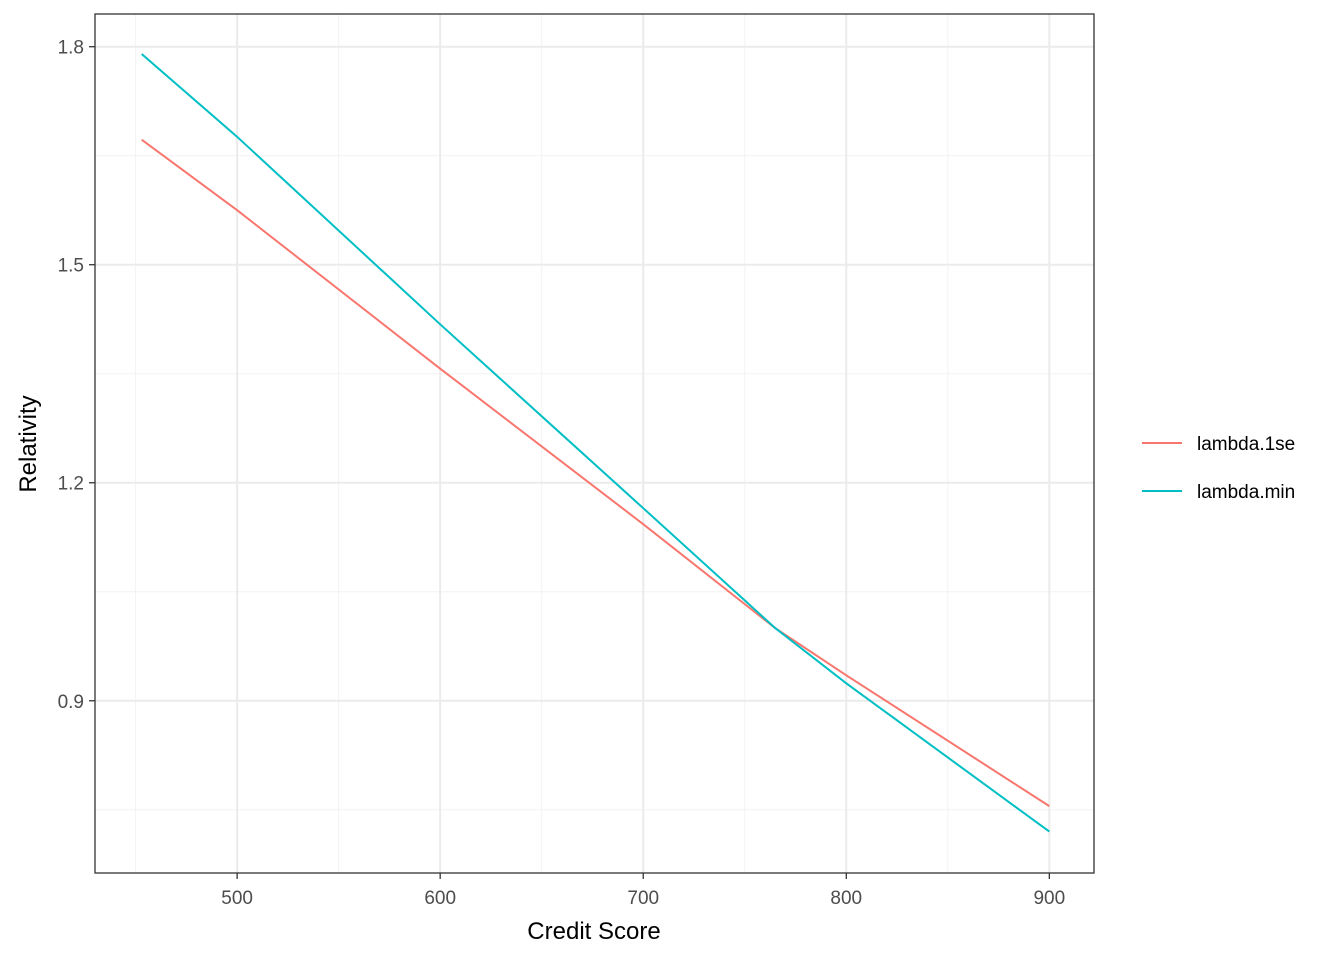  I want to click on legend: lambda.1se lambda.min, so click(1218, 468).